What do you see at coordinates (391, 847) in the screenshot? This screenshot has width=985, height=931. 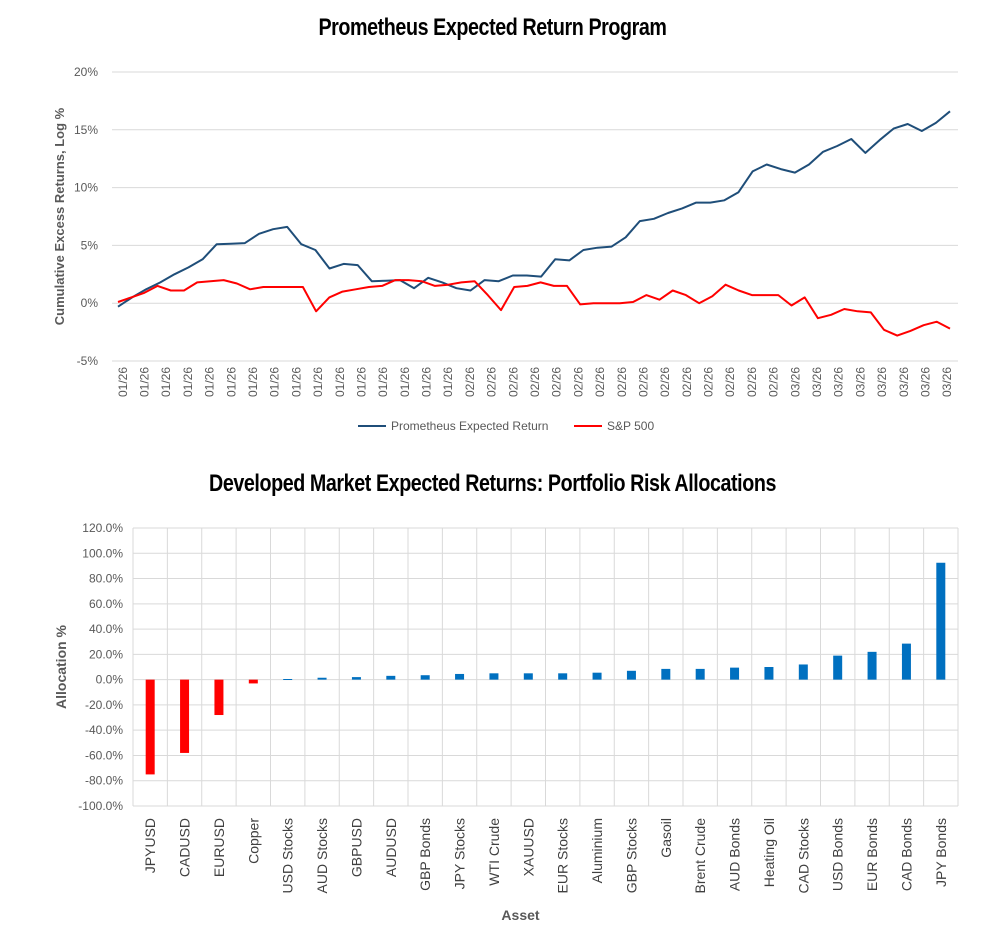 I see `x-category-label: AUDUSD` at bounding box center [391, 847].